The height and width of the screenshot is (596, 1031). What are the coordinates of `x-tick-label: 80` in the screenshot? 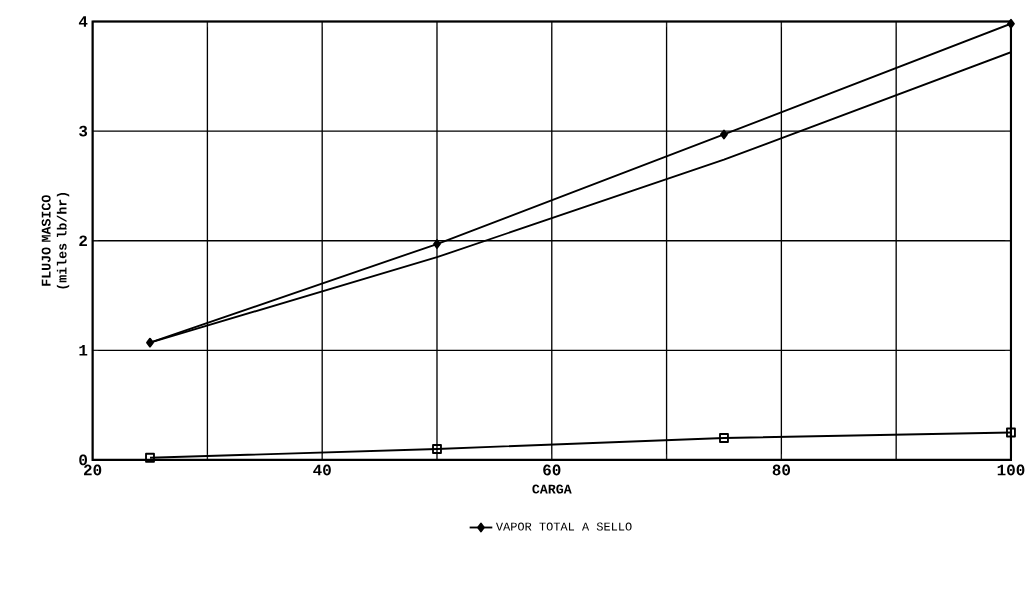 It's located at (781, 470).